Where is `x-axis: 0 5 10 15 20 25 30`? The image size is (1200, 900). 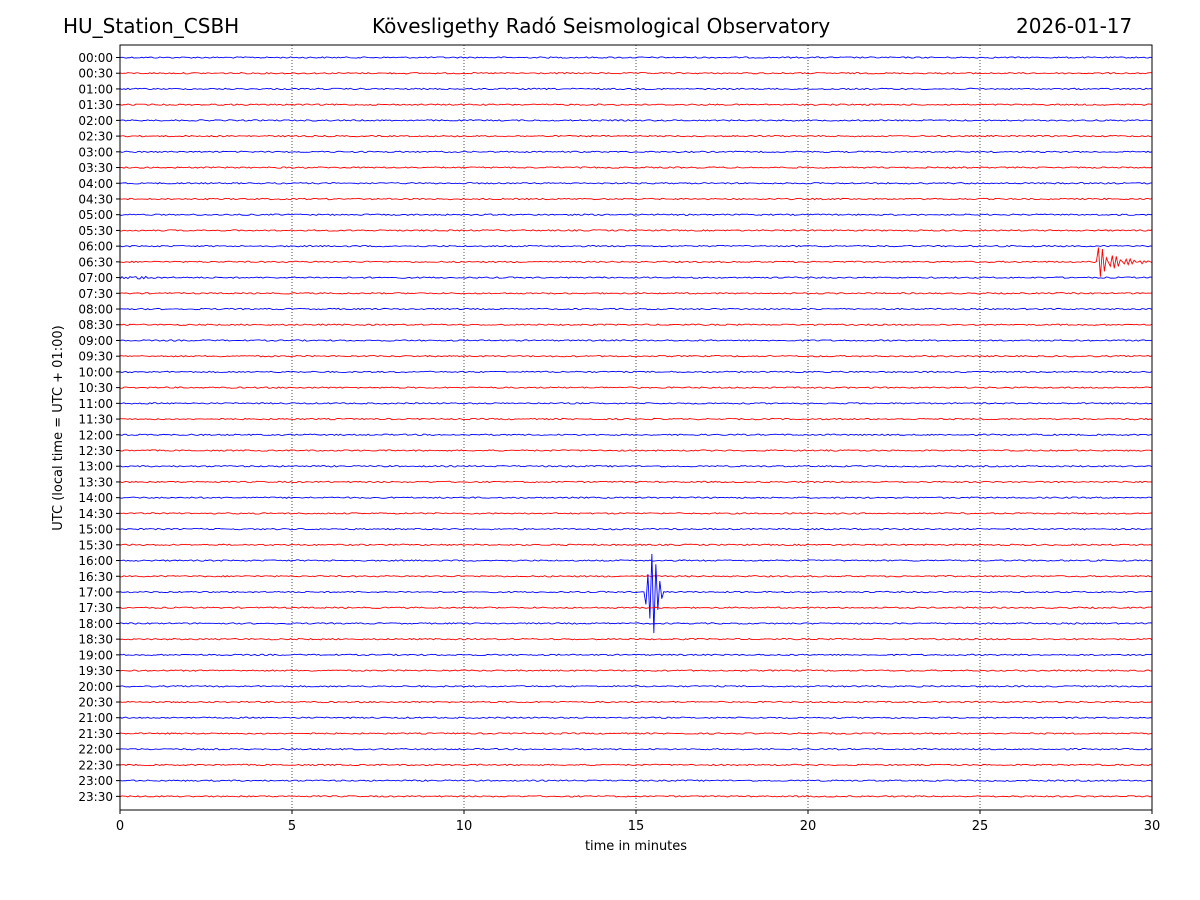
x-axis: 0 5 10 15 20 25 30 is located at coordinates (638, 822).